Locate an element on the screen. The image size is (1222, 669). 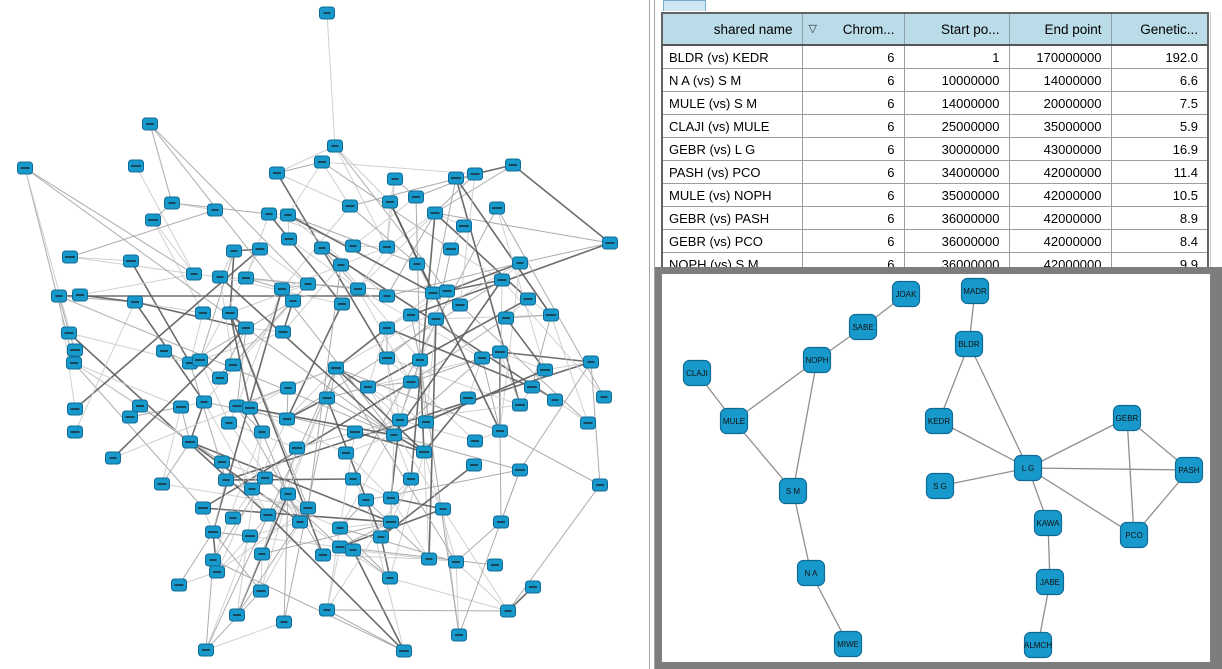
table-row: BLDR (vs) KEDR 6 1 170000000 192.0 is located at coordinates (935, 57).